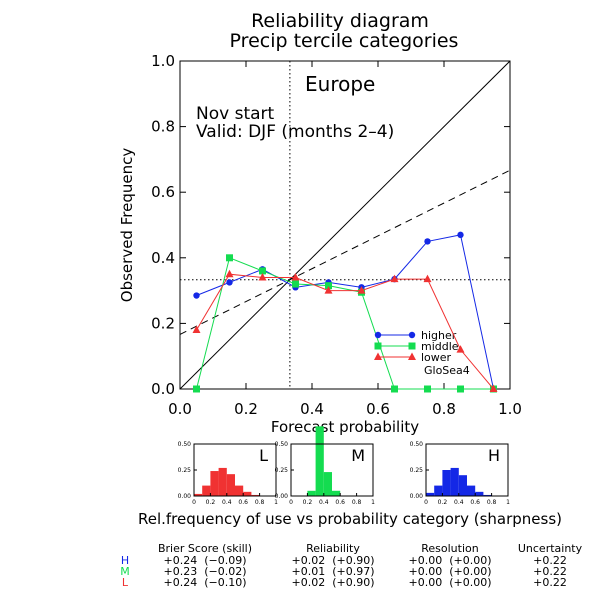  What do you see at coordinates (163, 192) in the screenshot?
I see `y-tick-label: 0.6` at bounding box center [163, 192].